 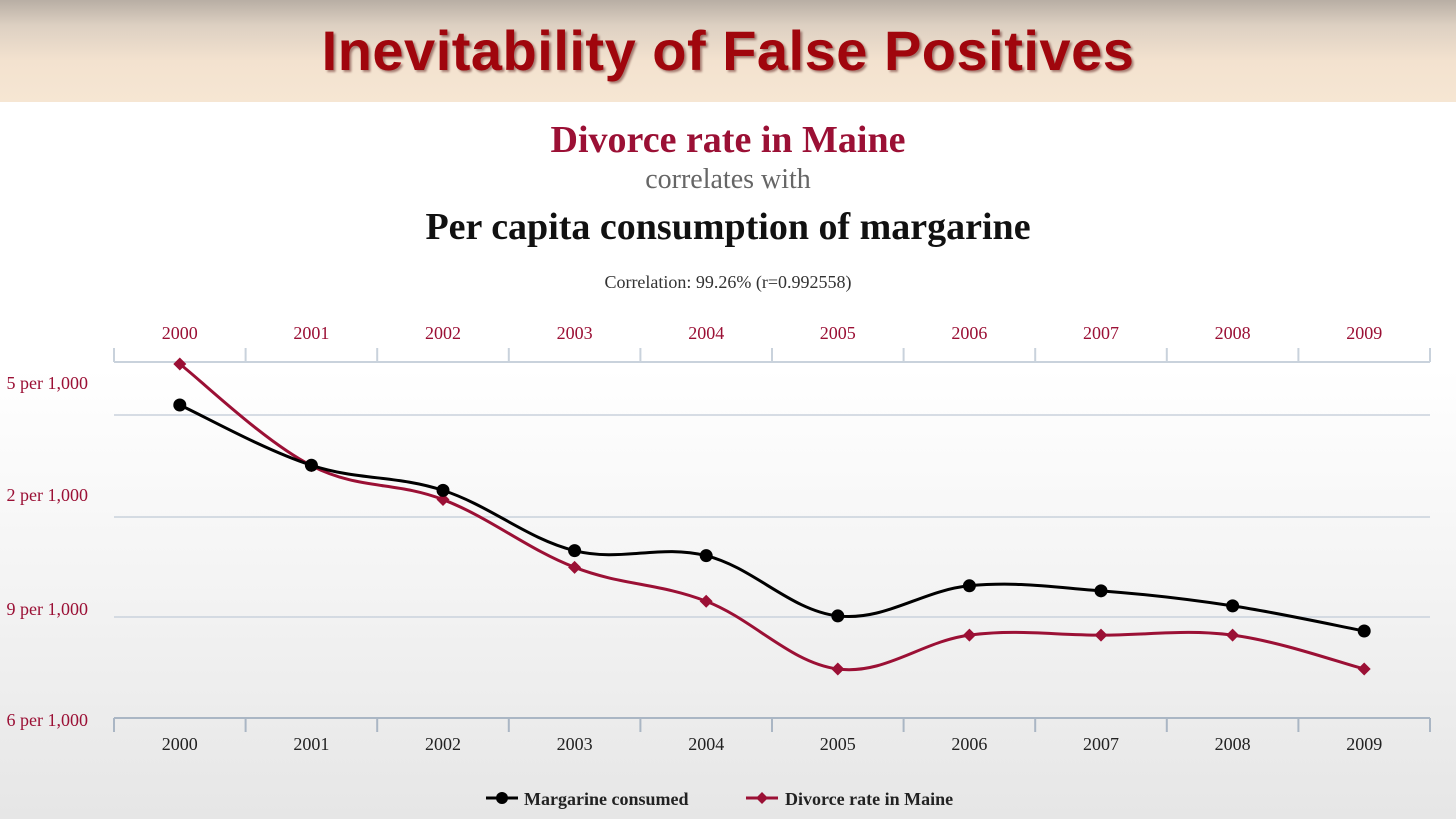 What do you see at coordinates (706, 333) in the screenshot?
I see `x-tick-label-top: 2004` at bounding box center [706, 333].